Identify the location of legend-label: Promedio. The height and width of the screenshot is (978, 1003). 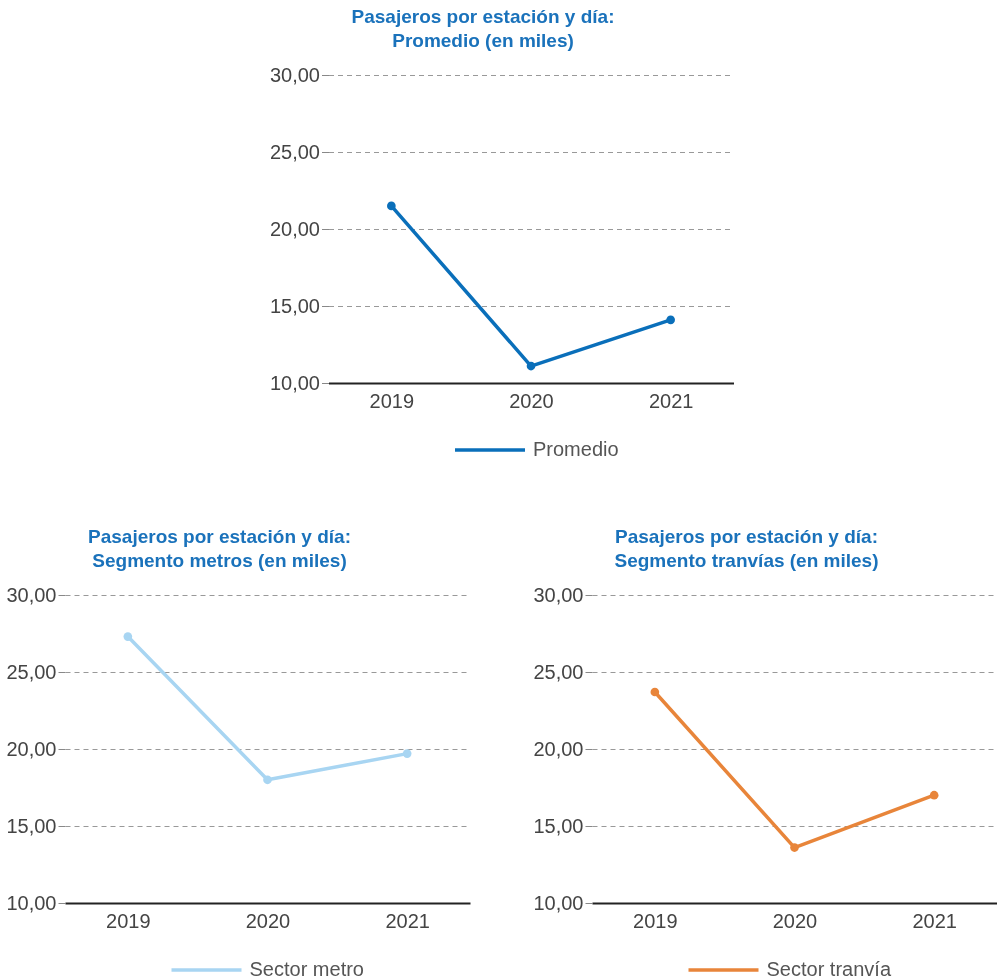
(576, 449).